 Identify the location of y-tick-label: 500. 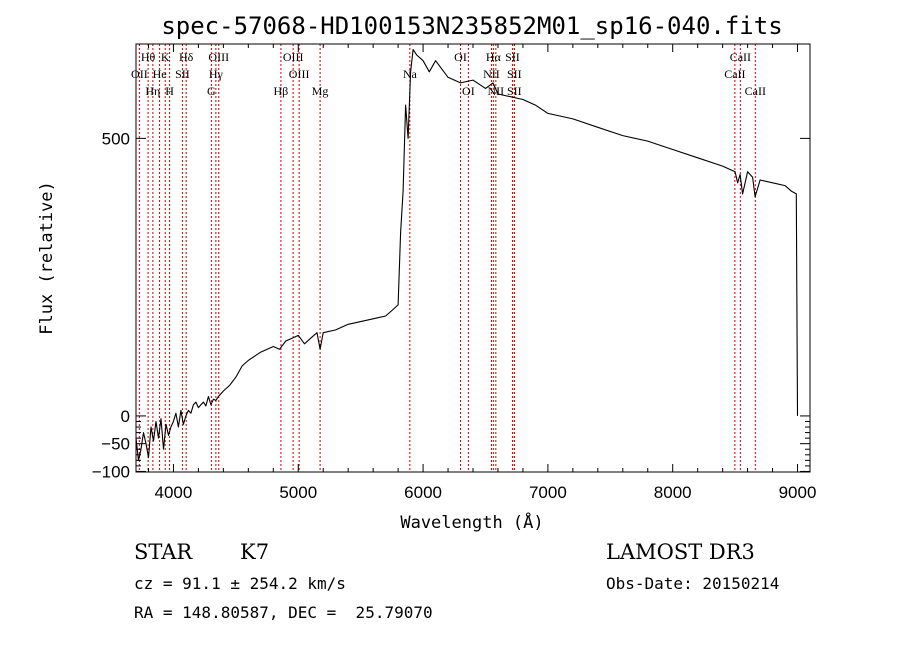
(116, 138).